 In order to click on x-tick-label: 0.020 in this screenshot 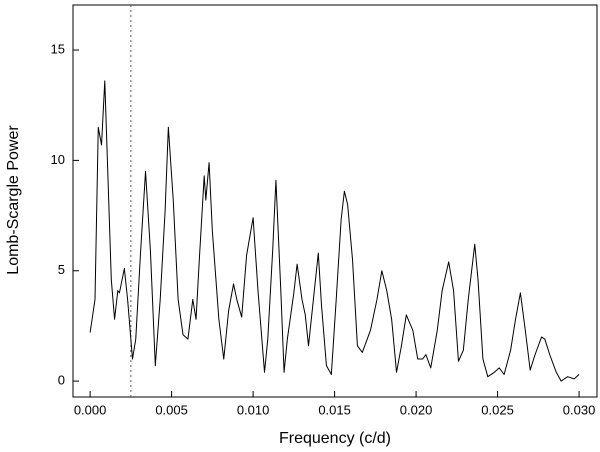, I will do `click(416, 409)`.